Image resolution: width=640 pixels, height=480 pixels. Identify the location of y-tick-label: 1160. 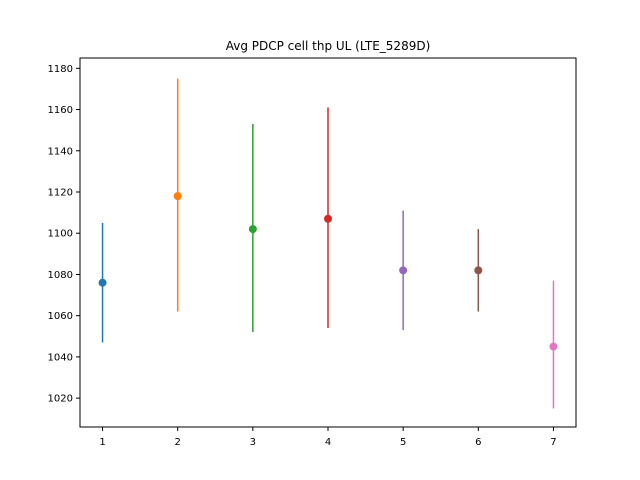
(60, 110).